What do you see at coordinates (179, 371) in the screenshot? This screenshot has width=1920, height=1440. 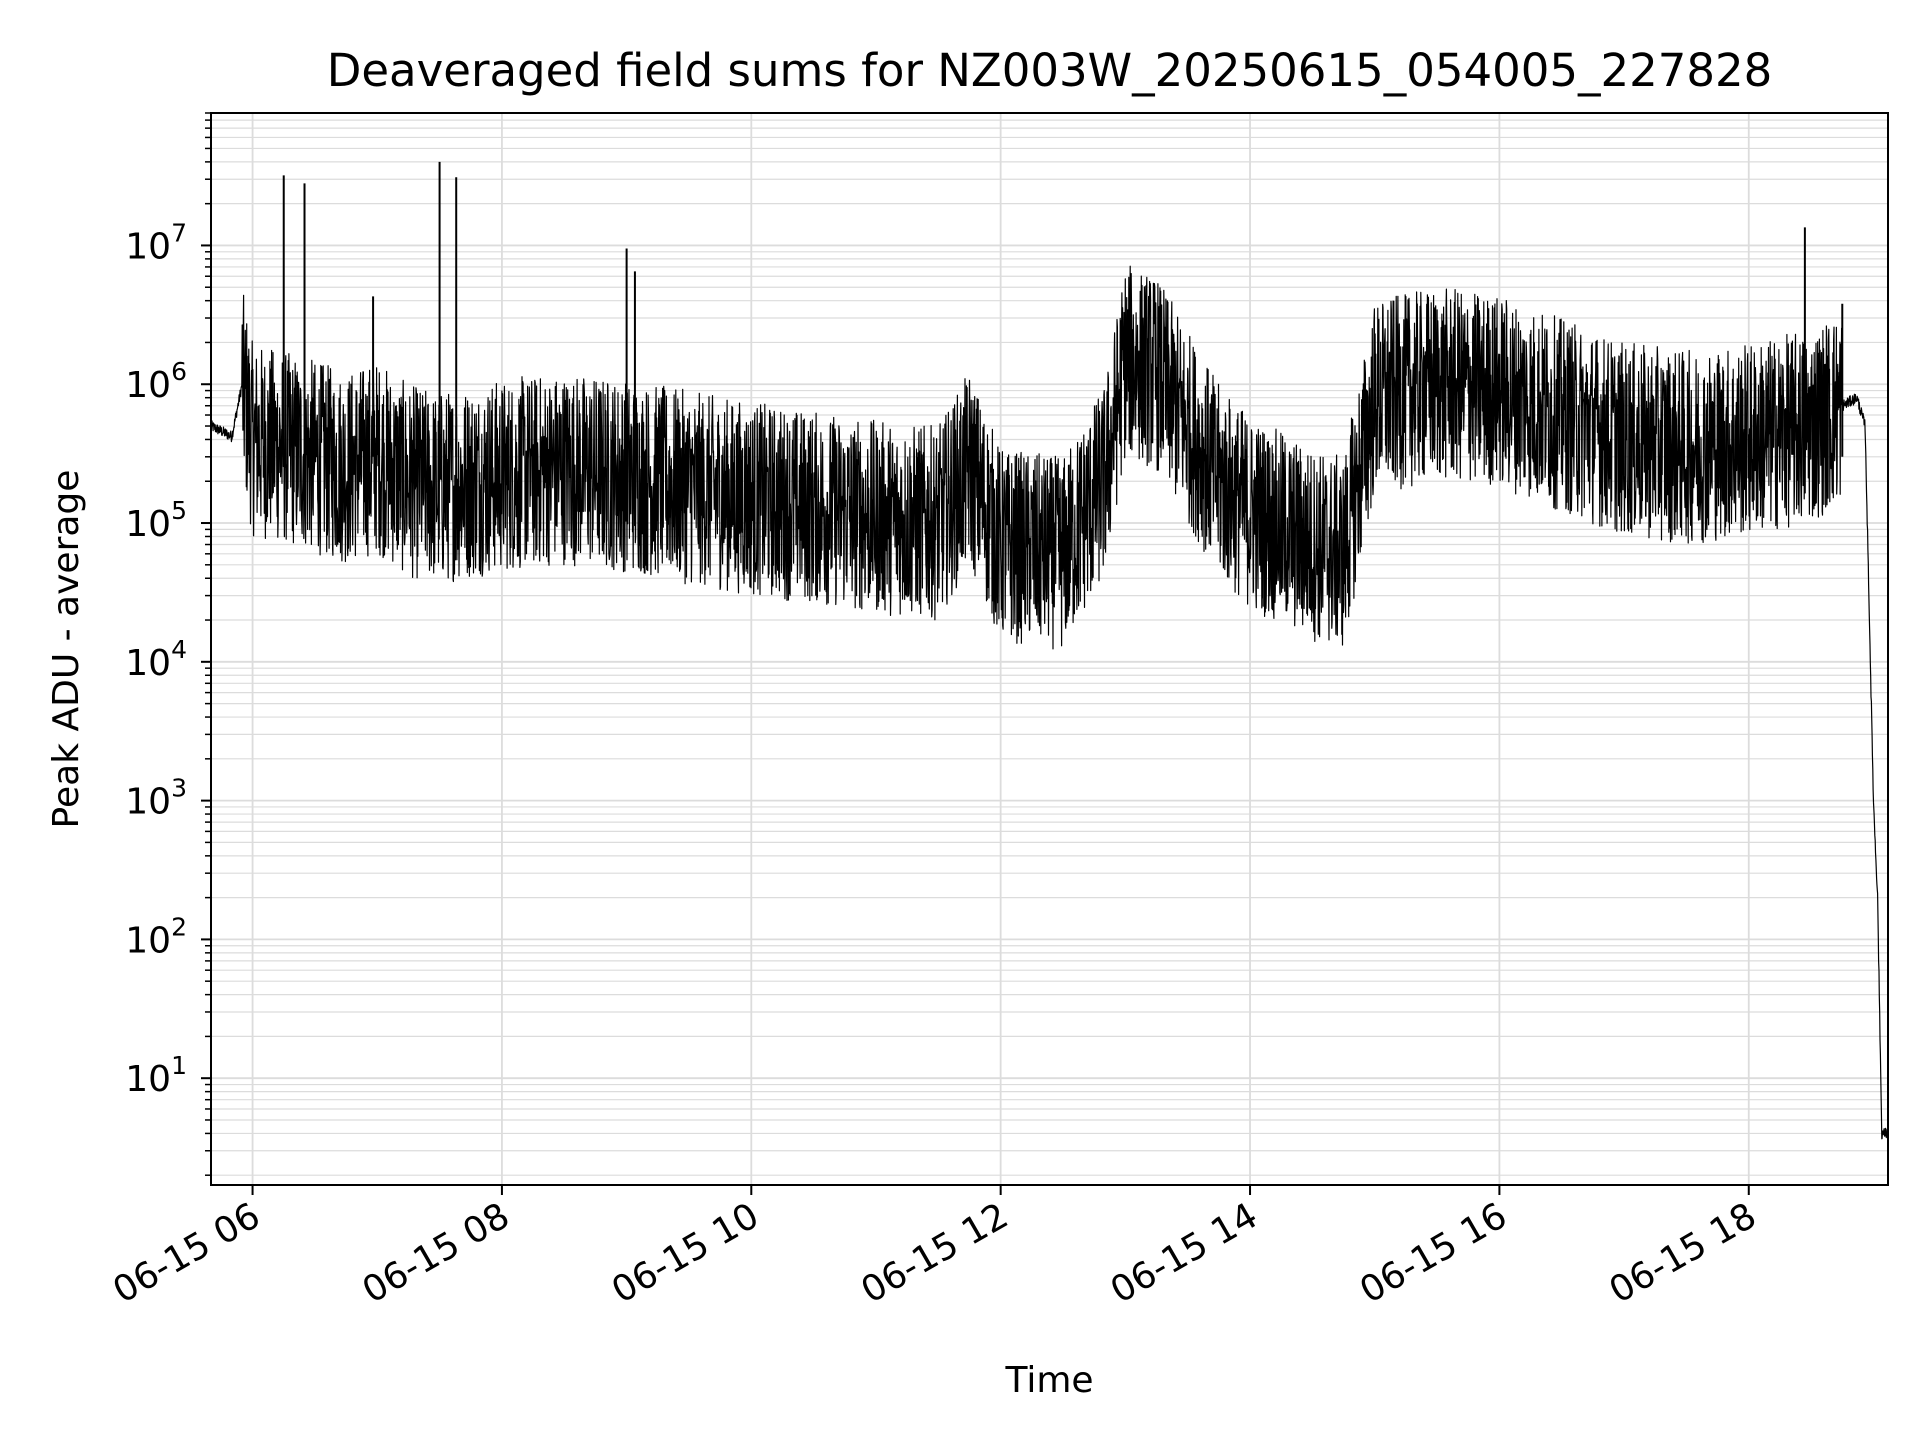 I see `y-tick-exponent: 6` at bounding box center [179, 371].